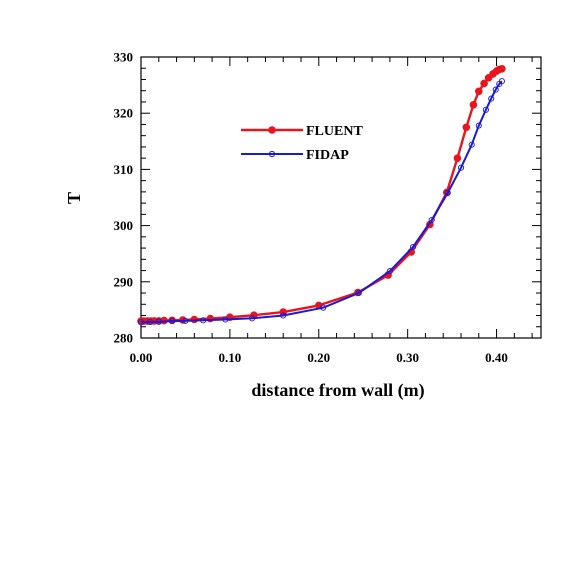 Image resolution: width=564 pixels, height=563 pixels. What do you see at coordinates (407, 357) in the screenshot?
I see `x-tick-label: 0.30` at bounding box center [407, 357].